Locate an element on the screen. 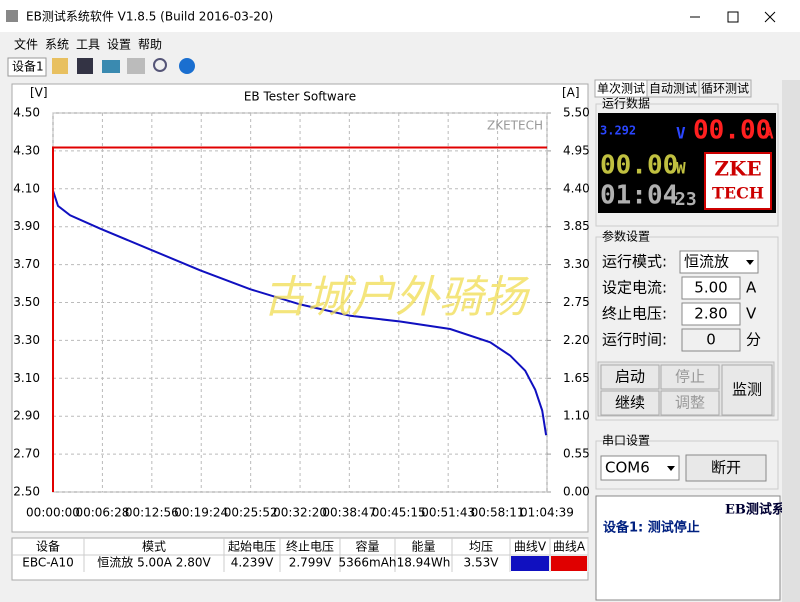 The height and width of the screenshot is (602, 800). table-header: 曲线V is located at coordinates (530, 547).